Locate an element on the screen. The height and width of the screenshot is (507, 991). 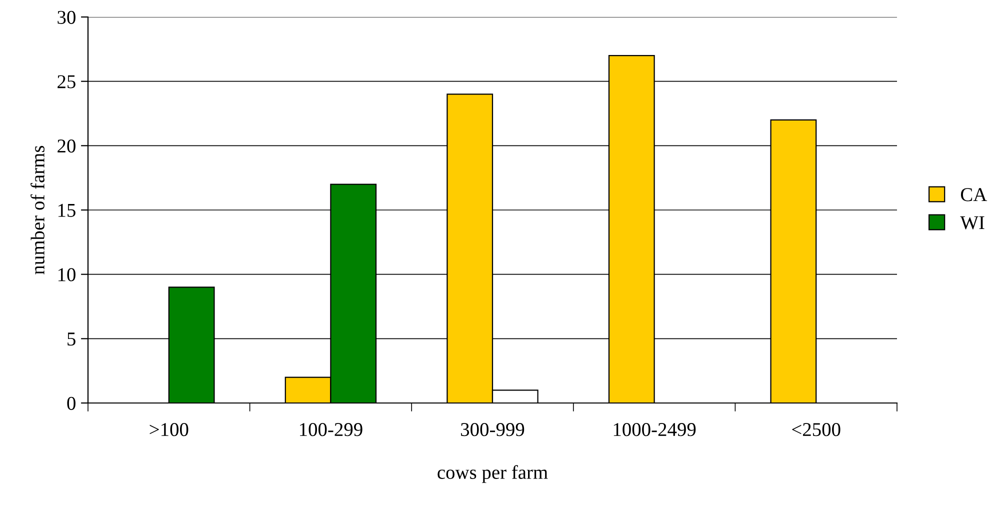
x-tick-label: 1000-2499 is located at coordinates (655, 429).